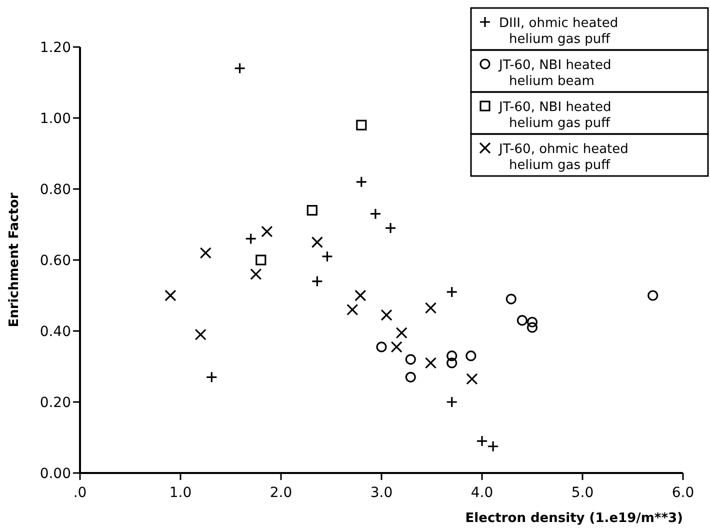 The image size is (710, 530). Describe the element at coordinates (482, 493) in the screenshot. I see `x-tick-label: 4.0` at that location.